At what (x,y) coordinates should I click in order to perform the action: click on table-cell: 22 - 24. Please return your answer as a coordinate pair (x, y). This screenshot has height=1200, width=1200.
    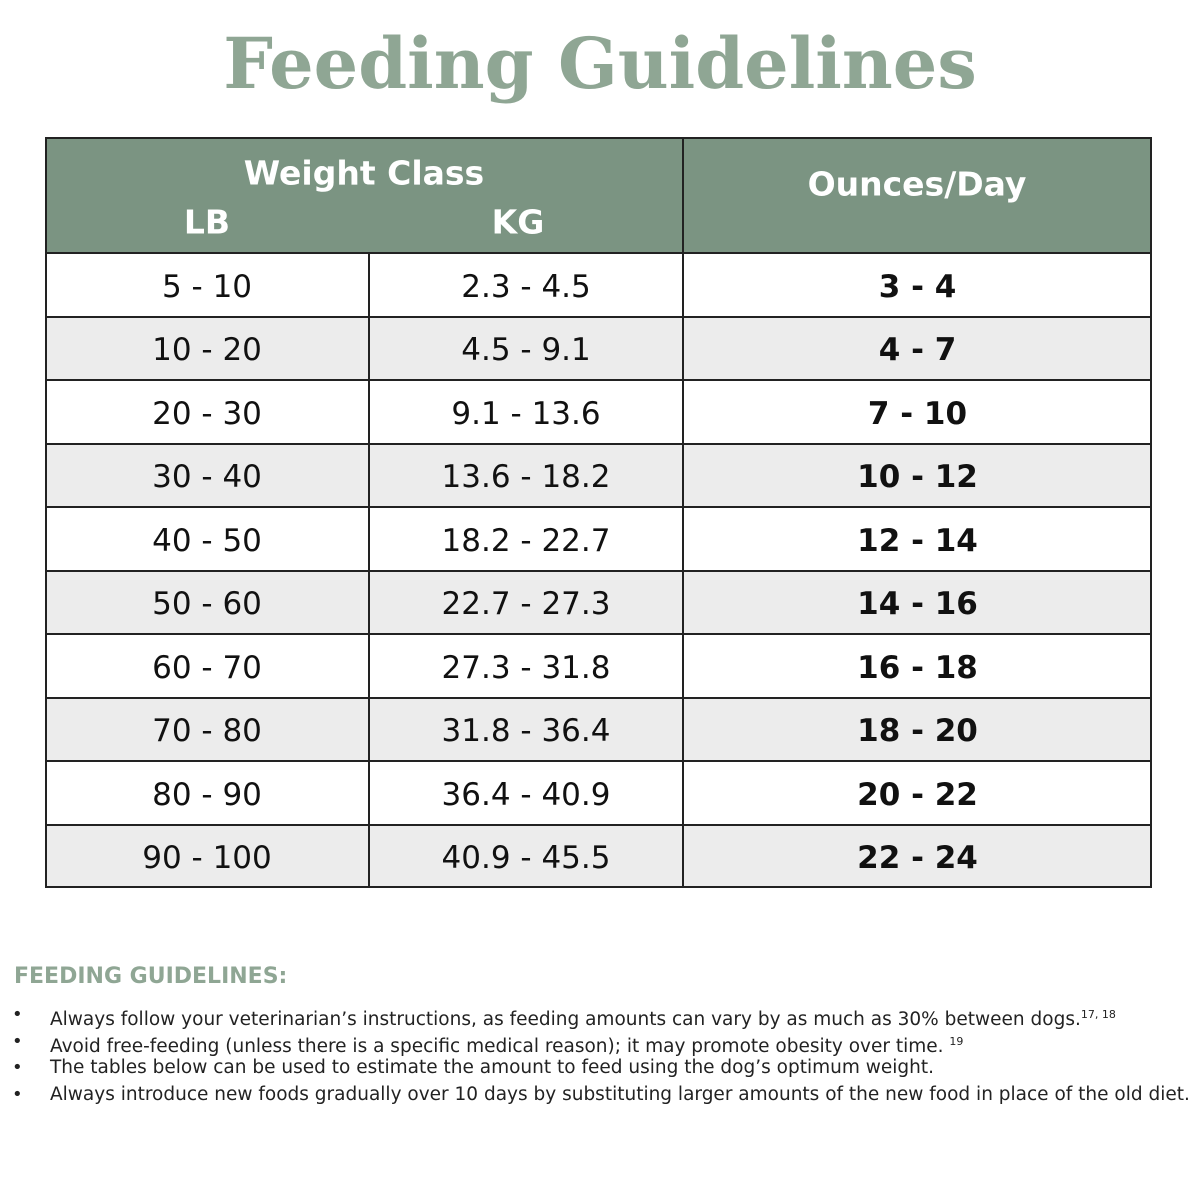
    Looking at the image, I should click on (917, 858).